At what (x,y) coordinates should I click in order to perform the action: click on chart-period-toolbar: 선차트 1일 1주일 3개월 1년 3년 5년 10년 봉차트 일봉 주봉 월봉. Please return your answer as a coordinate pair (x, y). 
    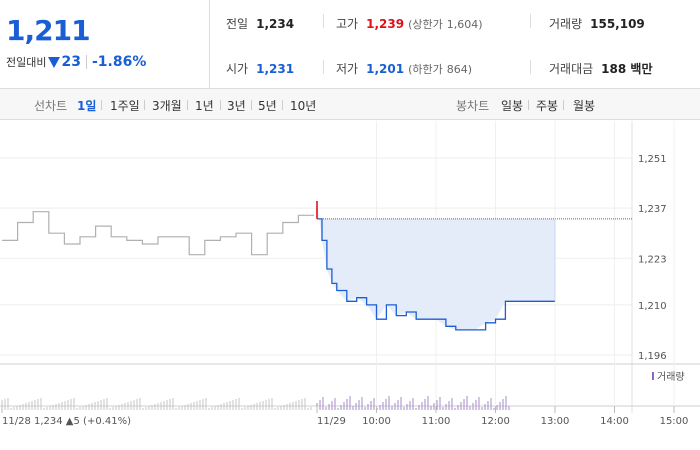
    Looking at the image, I should click on (350, 104).